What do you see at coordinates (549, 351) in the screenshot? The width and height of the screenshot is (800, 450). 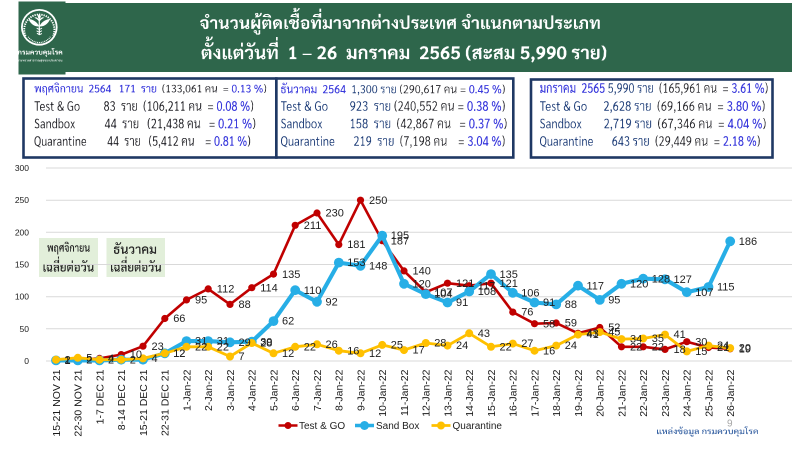 I see `svg-text: 16` at bounding box center [549, 351].